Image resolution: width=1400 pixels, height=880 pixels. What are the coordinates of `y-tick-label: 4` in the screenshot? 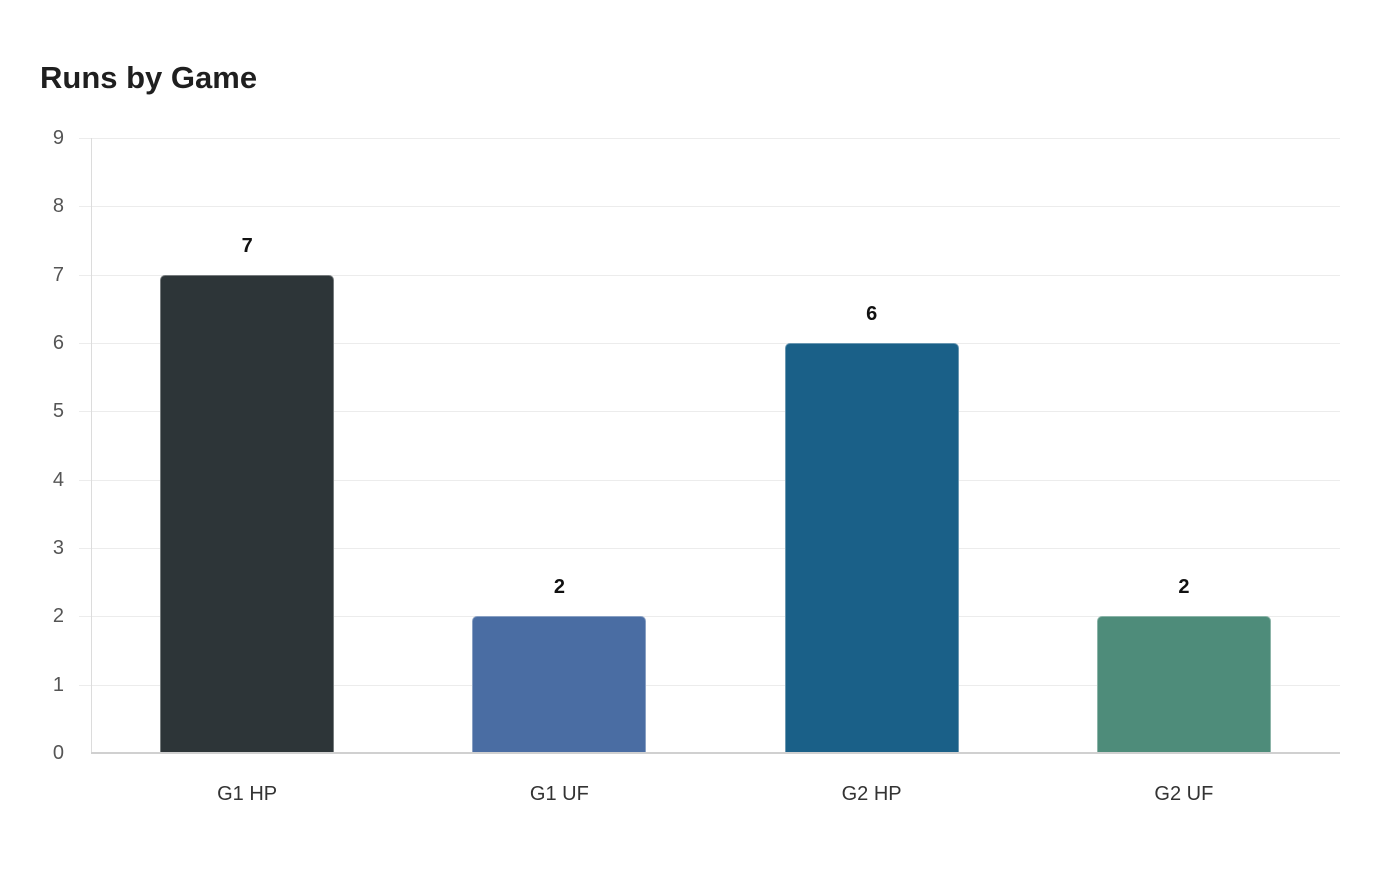 It's located at (58, 479).